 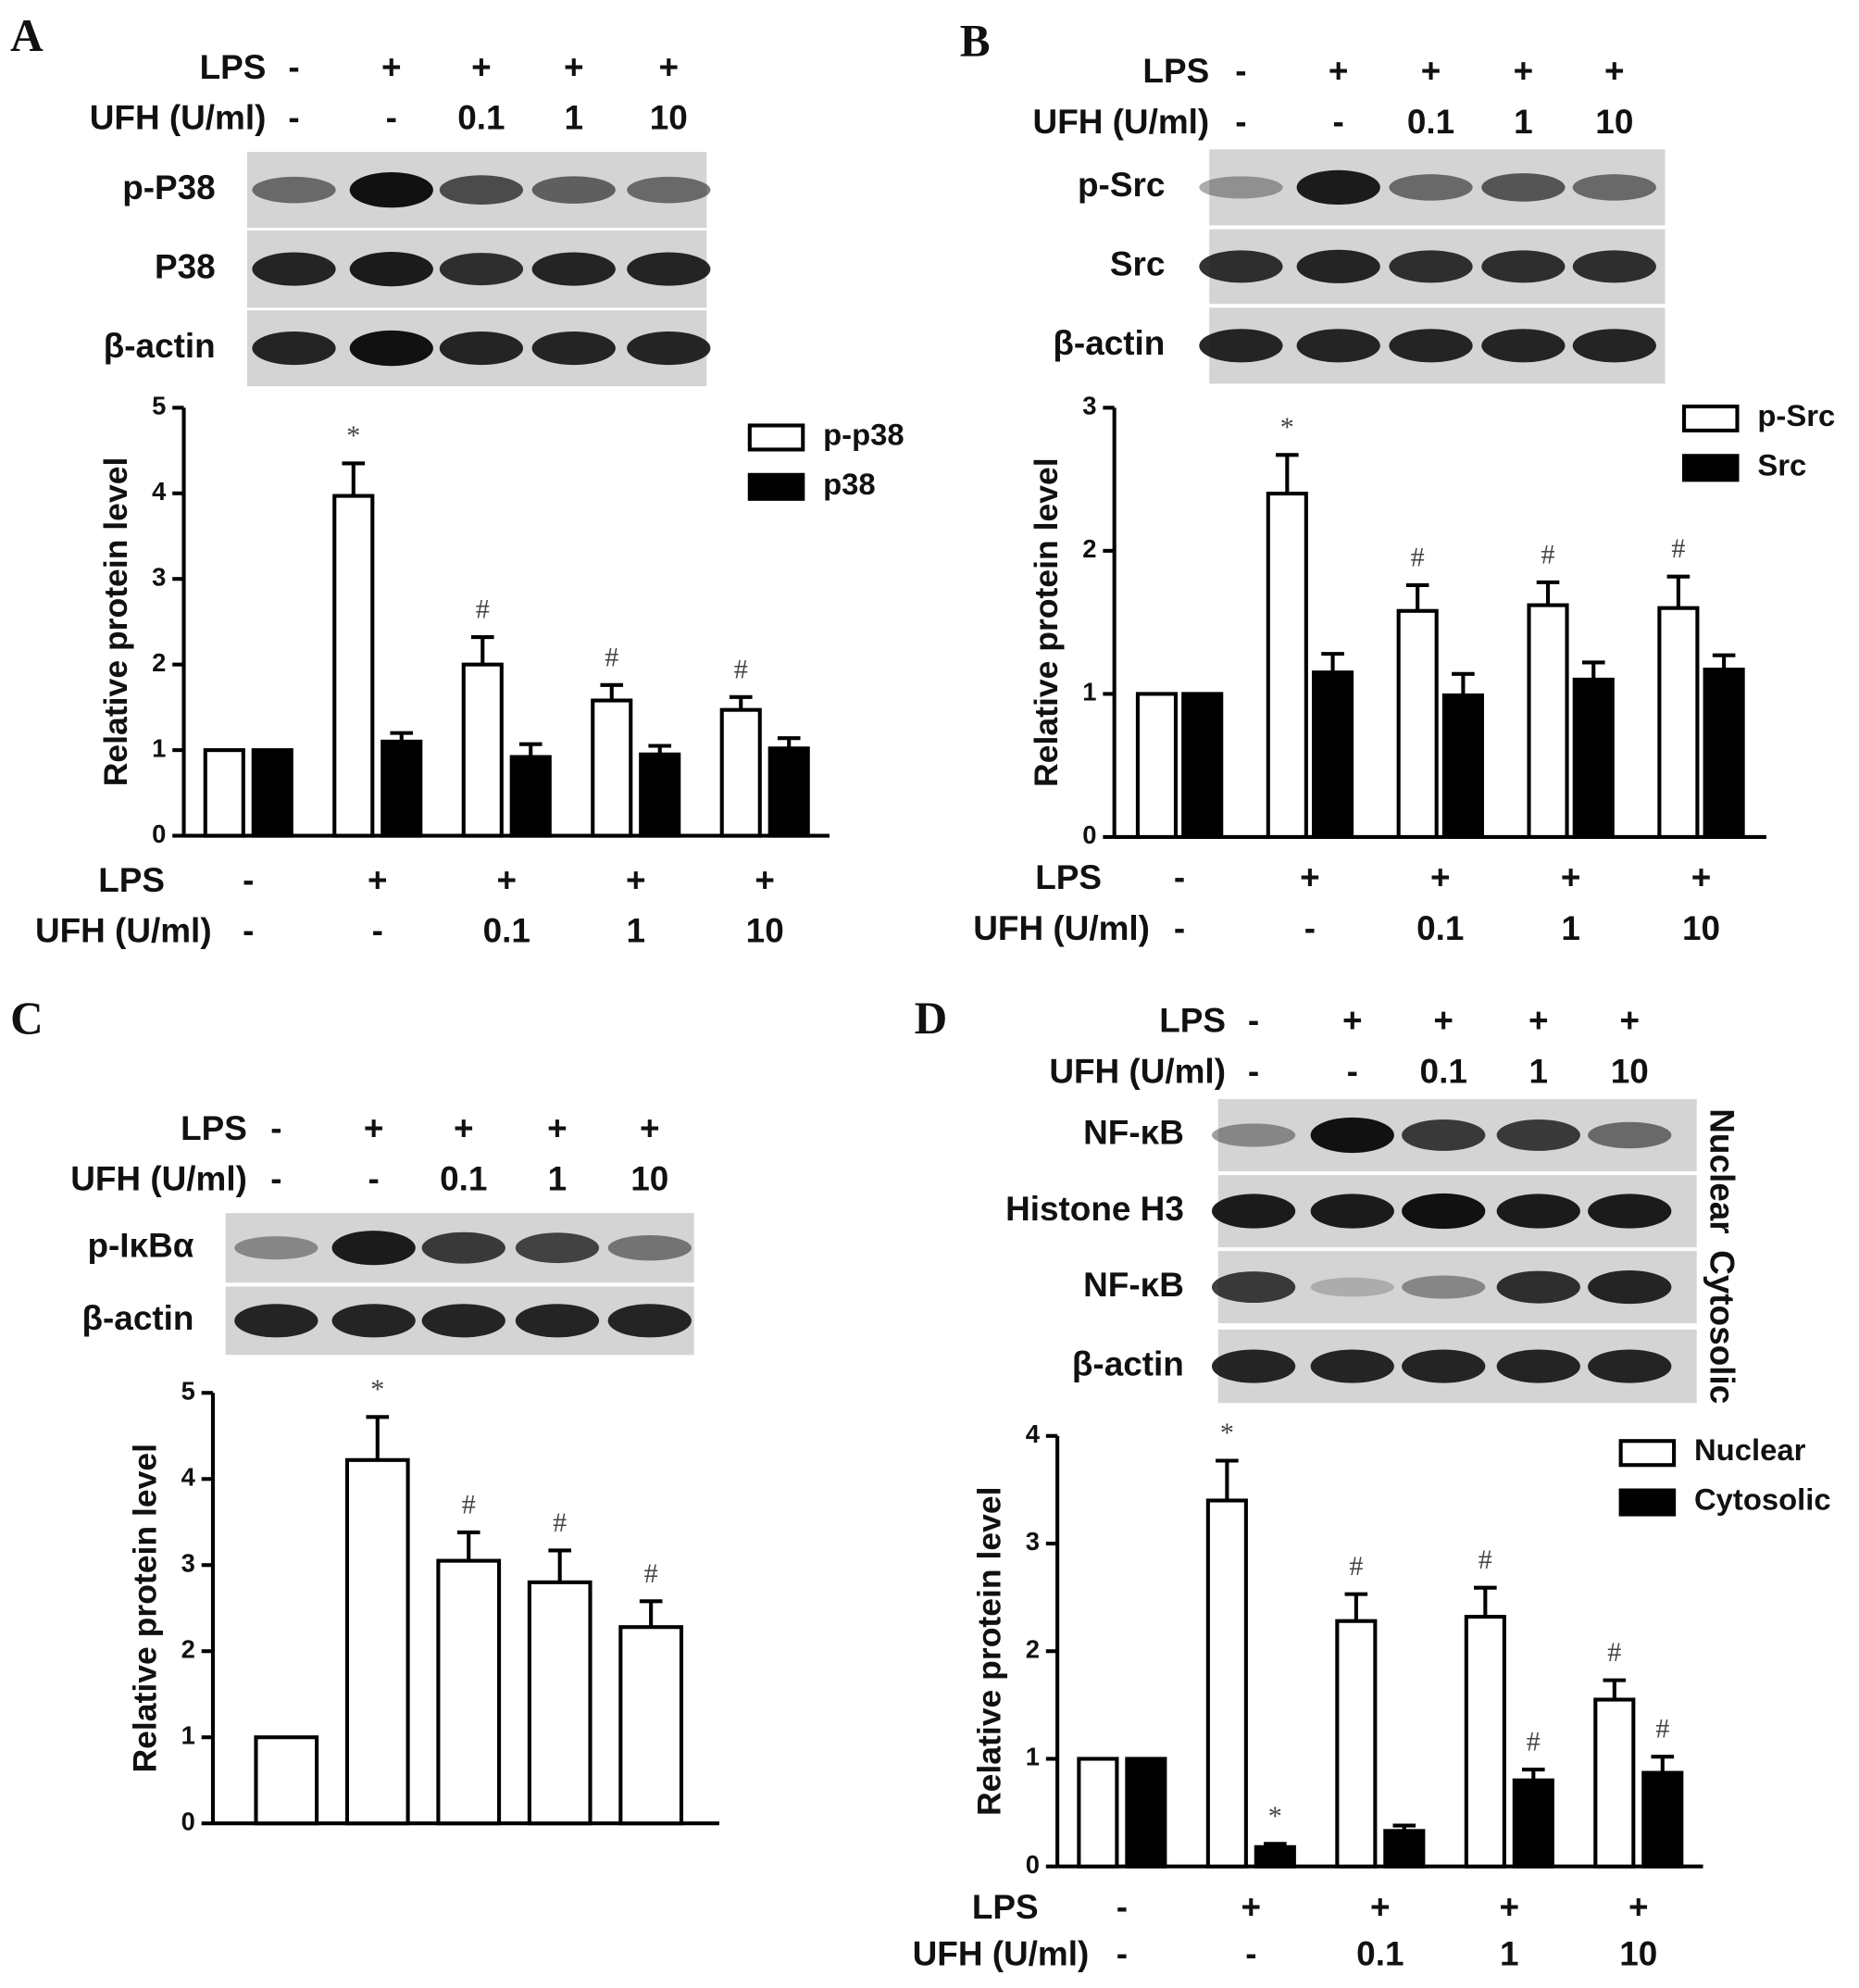 I want to click on y-axis-label: Relative protein level, so click(x=988, y=1651).